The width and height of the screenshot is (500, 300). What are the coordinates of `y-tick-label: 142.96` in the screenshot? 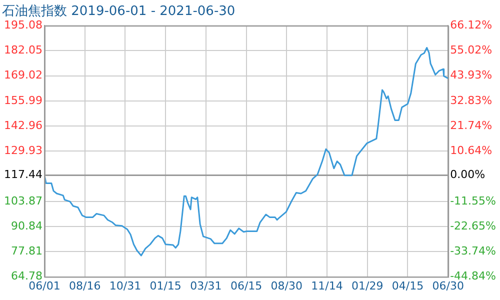 It's located at (23, 125).